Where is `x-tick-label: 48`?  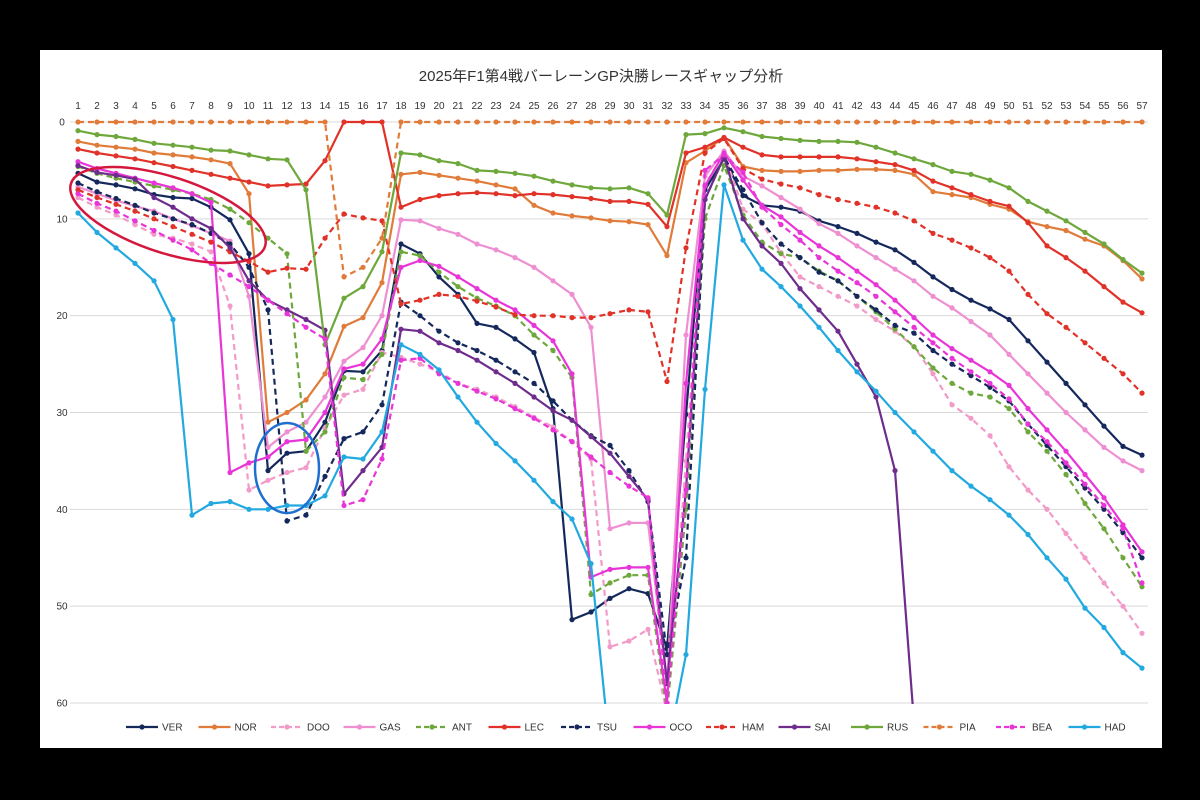
x-tick-label: 48 is located at coordinates (971, 106).